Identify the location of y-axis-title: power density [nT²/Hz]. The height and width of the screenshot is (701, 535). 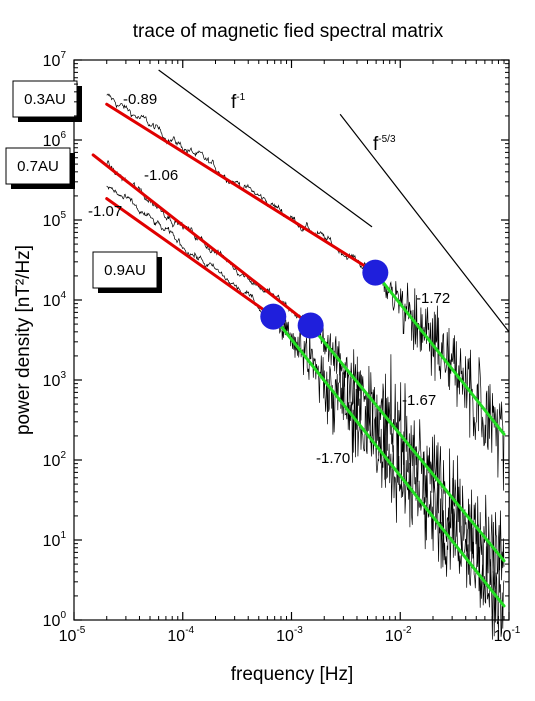
(23, 340).